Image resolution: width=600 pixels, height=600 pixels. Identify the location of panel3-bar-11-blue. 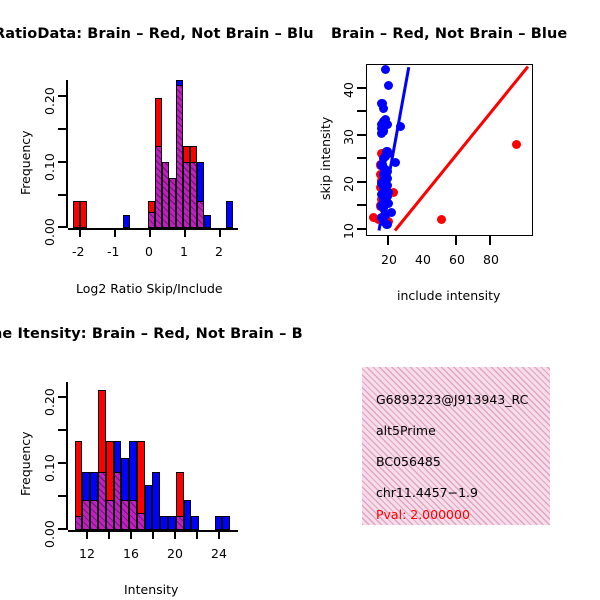
(164, 522).